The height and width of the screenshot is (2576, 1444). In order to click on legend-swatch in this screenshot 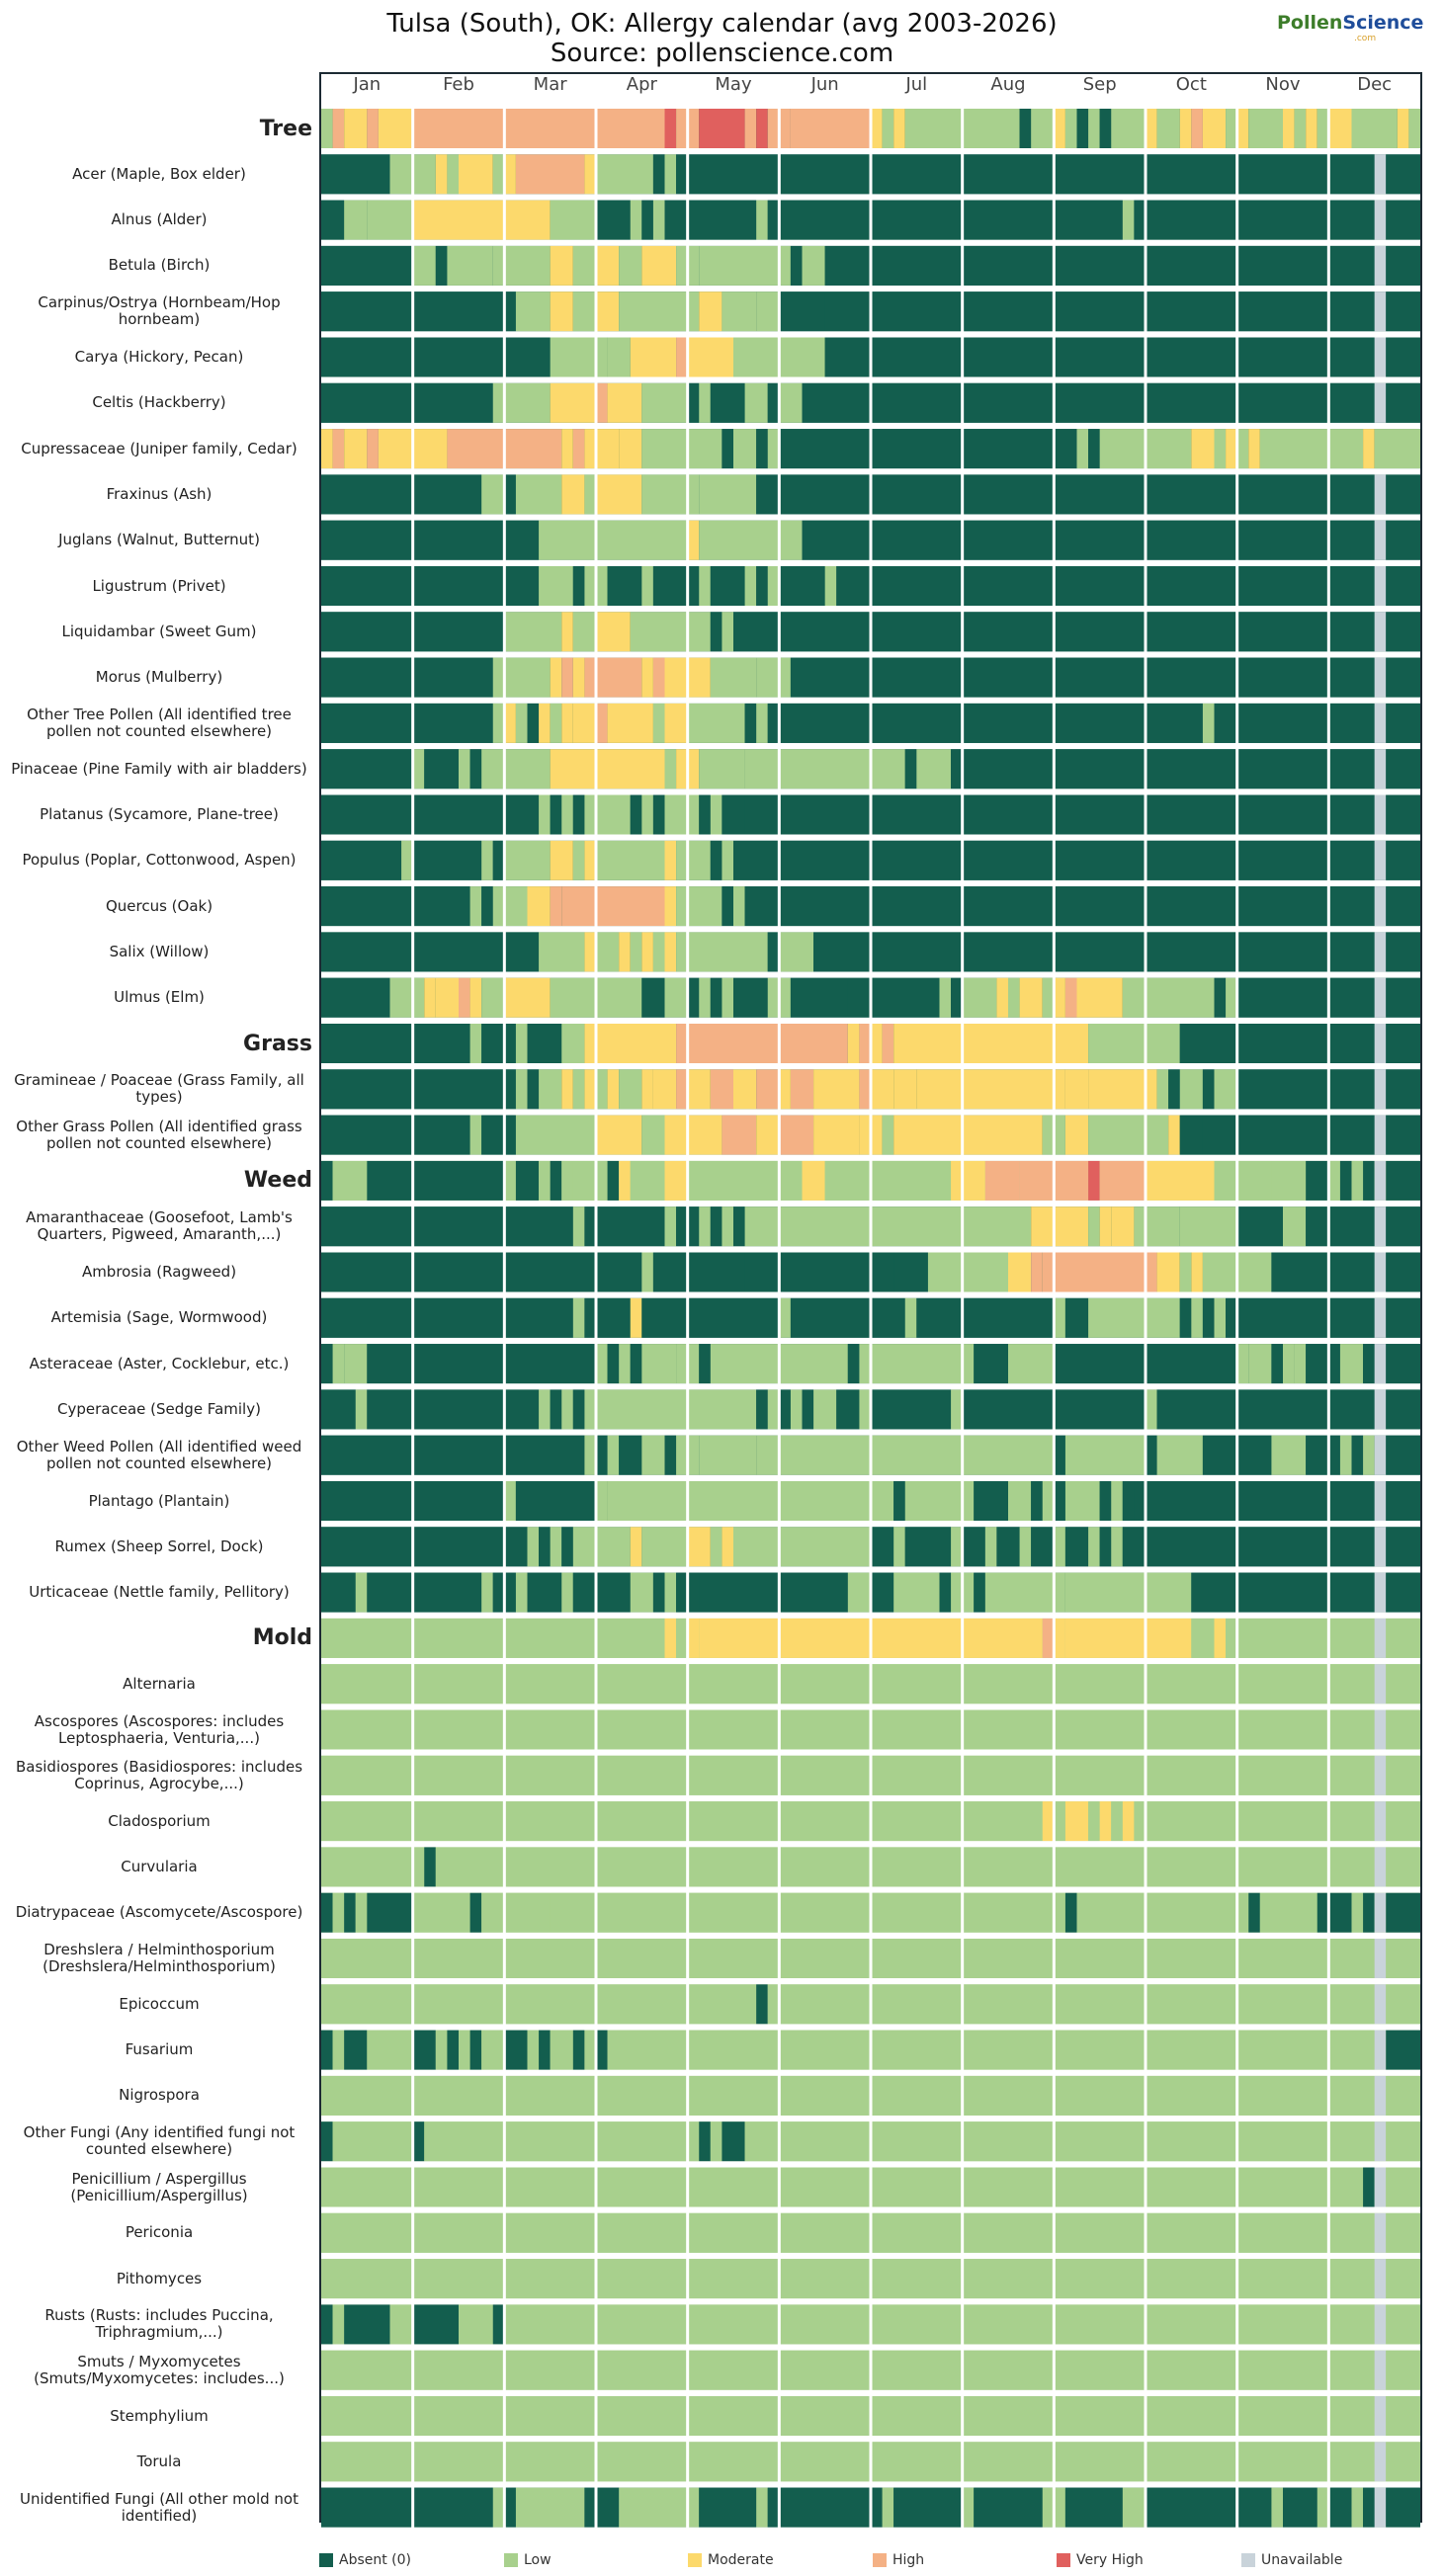, I will do `click(880, 2560)`.